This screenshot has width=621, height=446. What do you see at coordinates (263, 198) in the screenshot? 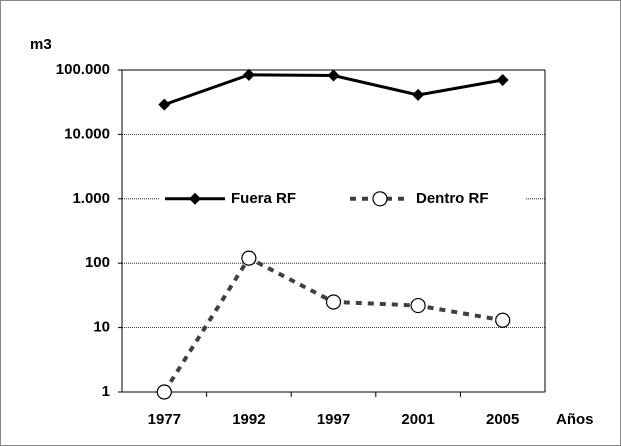
I see `legend-label: Fuera RF` at bounding box center [263, 198].